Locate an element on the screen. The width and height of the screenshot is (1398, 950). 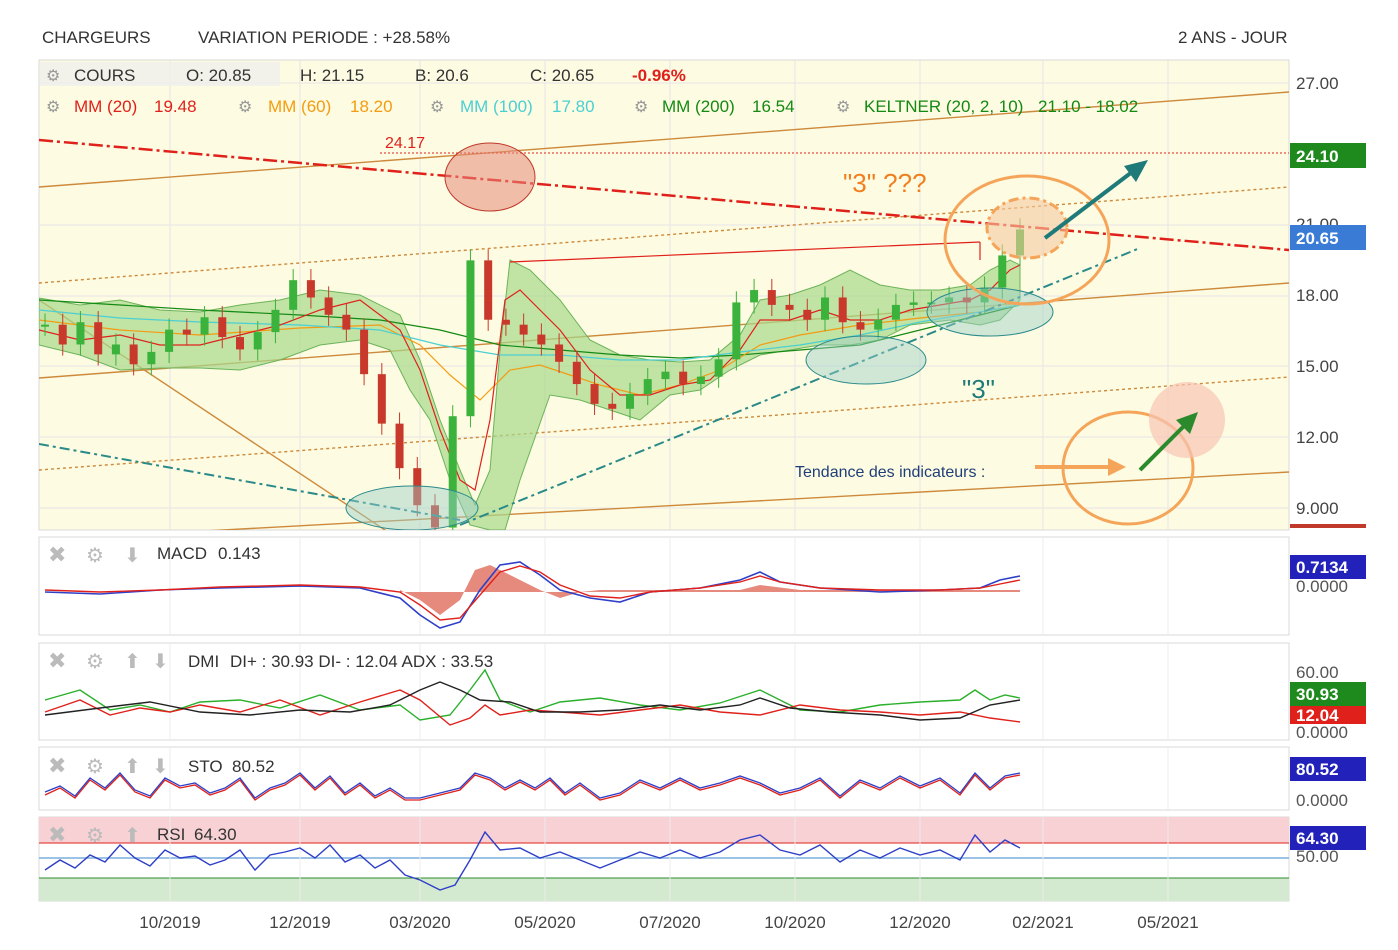
arrow-up-teal is located at coordinates (1095, 200).